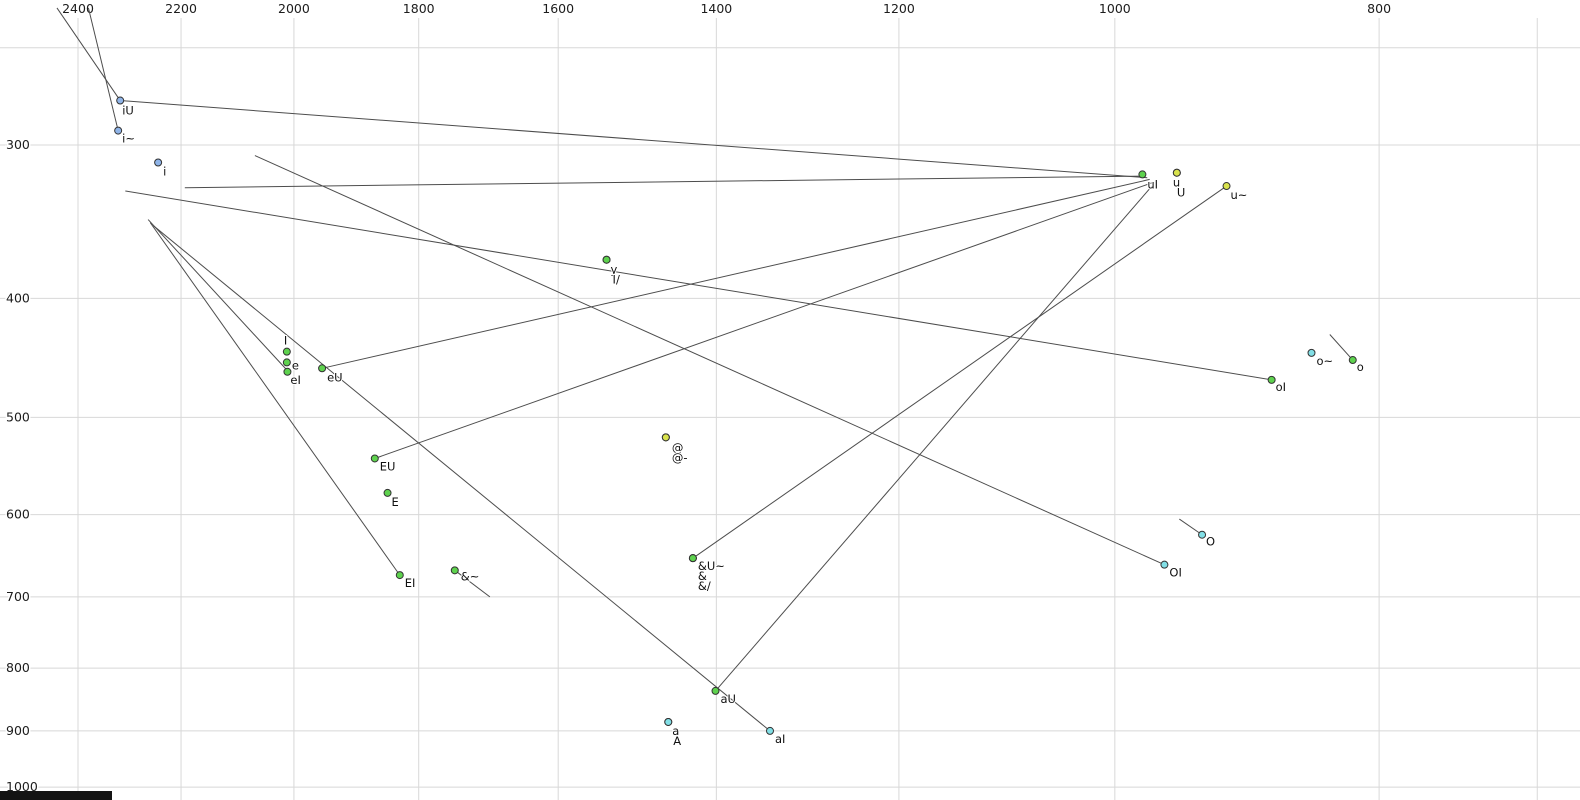 This screenshot has width=1580, height=800. What do you see at coordinates (614, 270) in the screenshot?
I see `vowel-point-label: y` at bounding box center [614, 270].